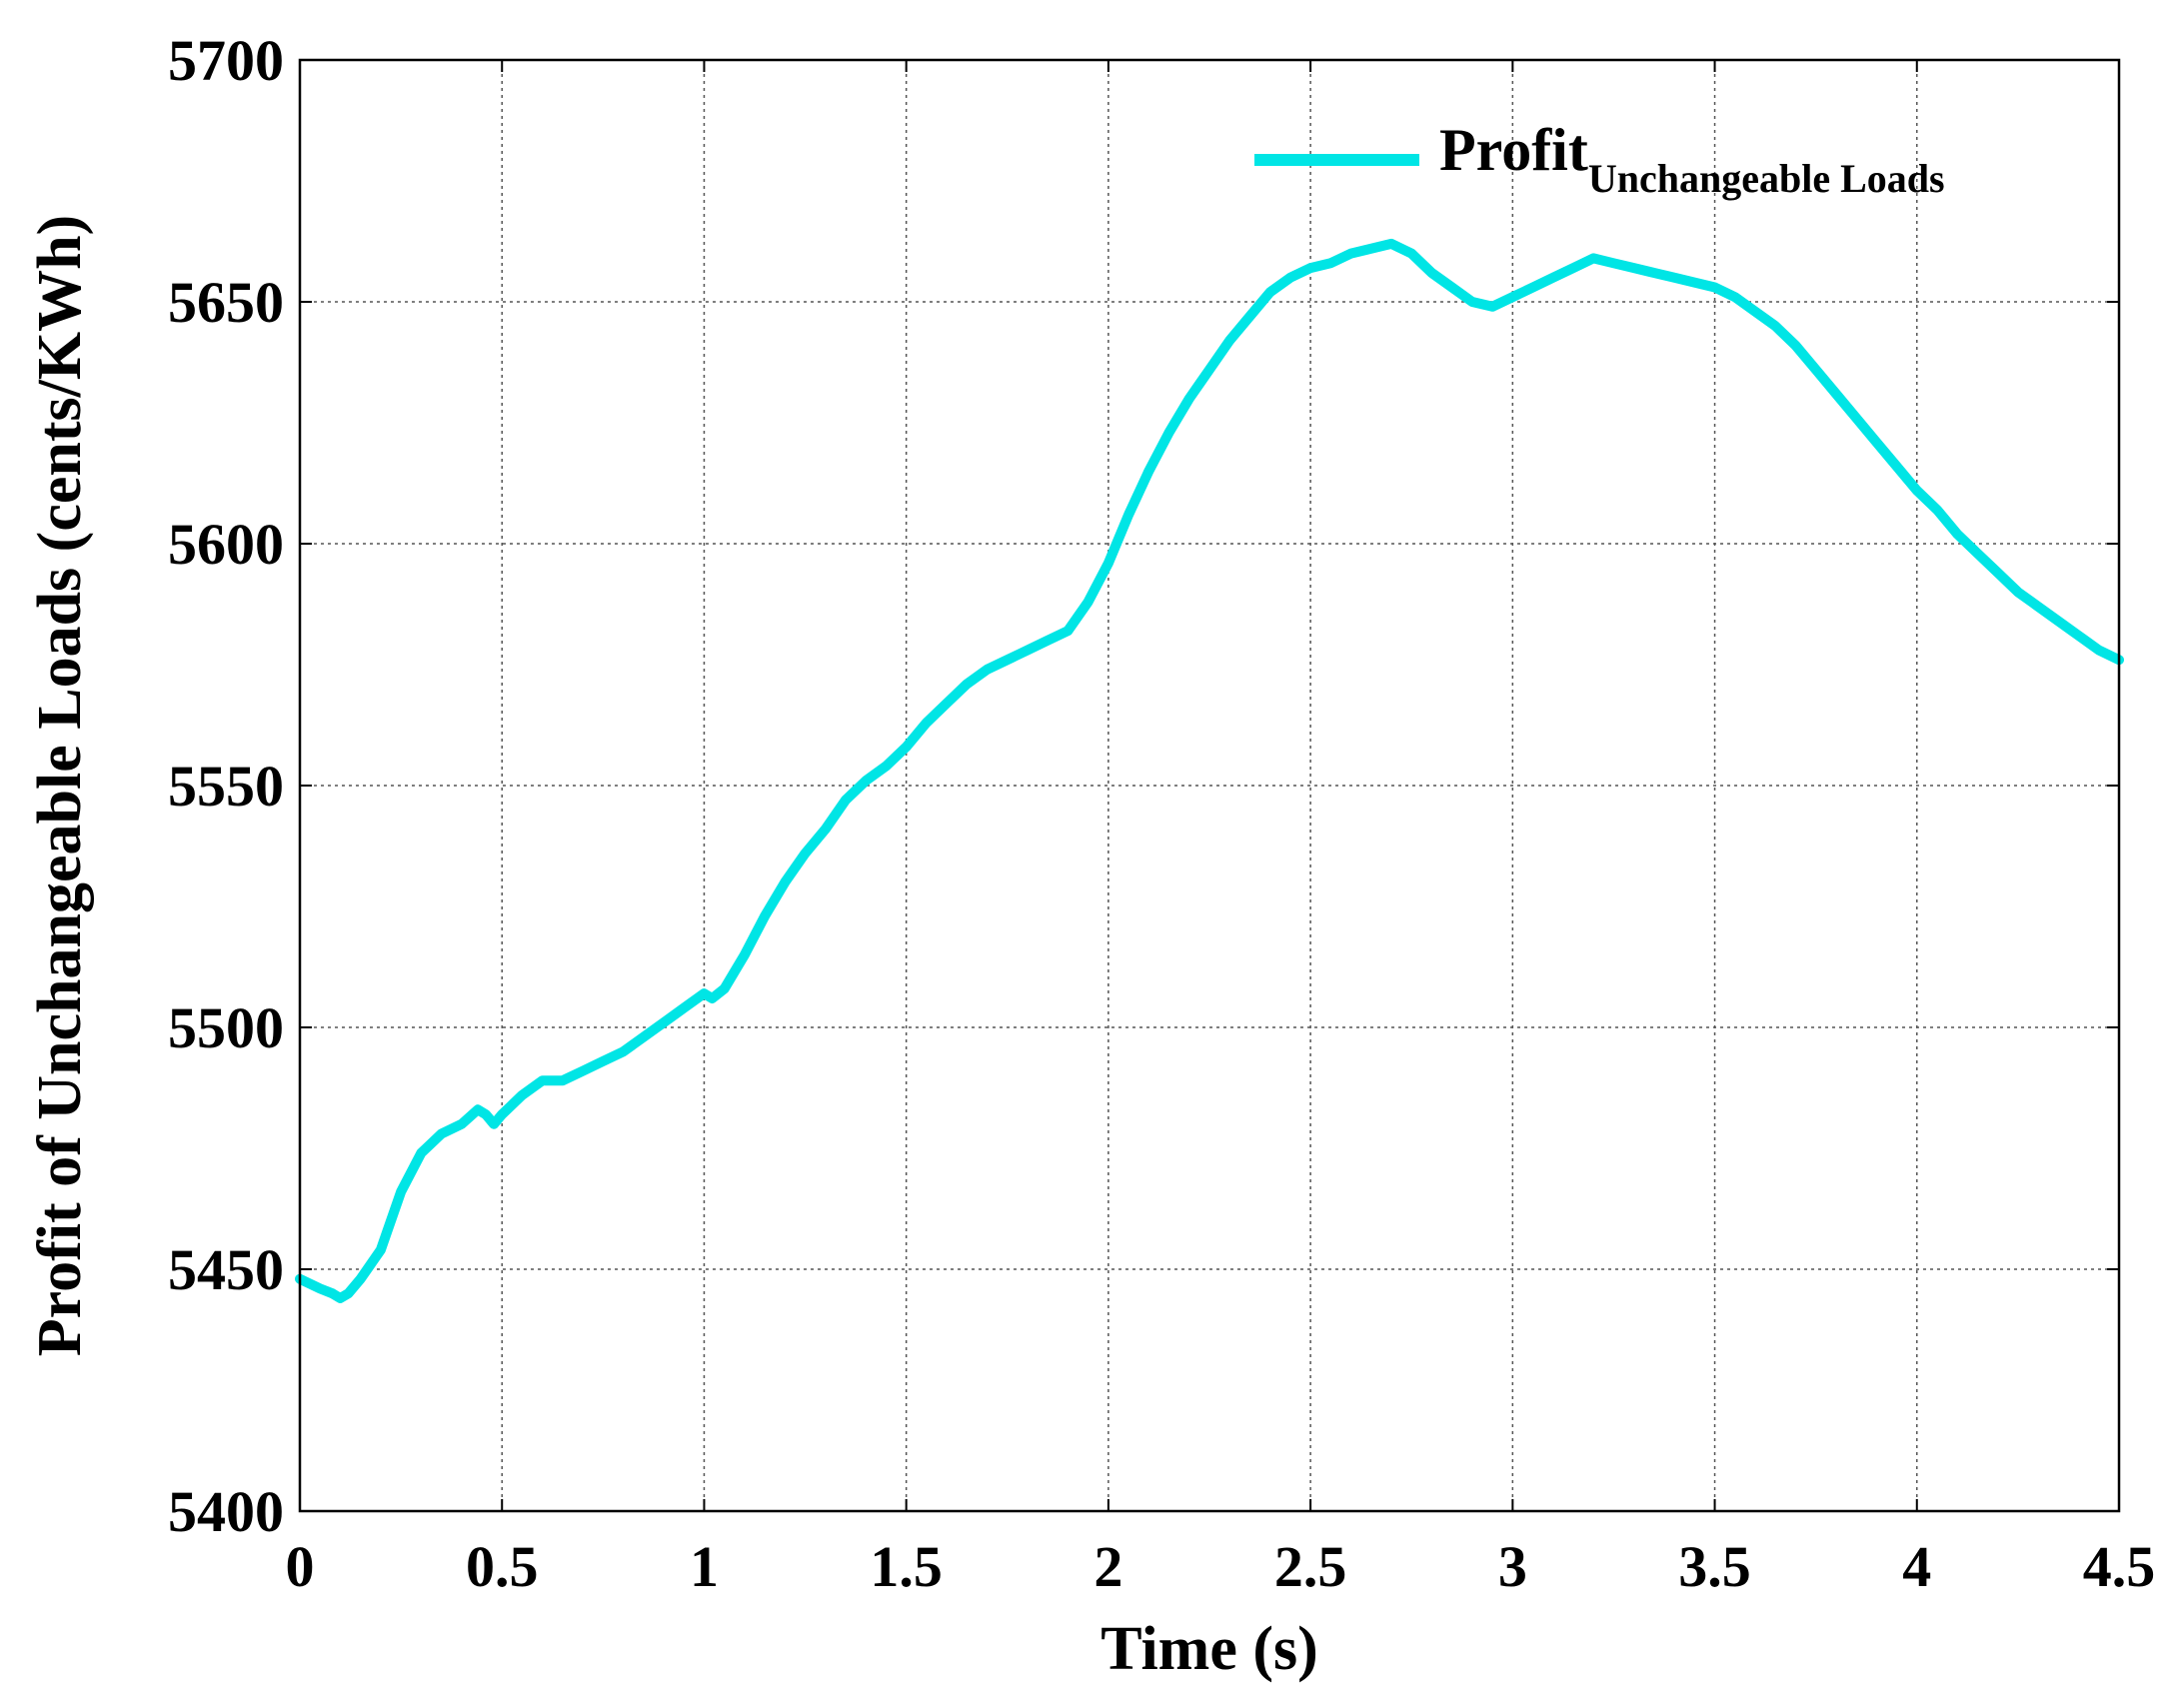 This screenshot has height=1708, width=2181. Describe the element at coordinates (1310, 1566) in the screenshot. I see `x-tick-label: 2.5` at that location.